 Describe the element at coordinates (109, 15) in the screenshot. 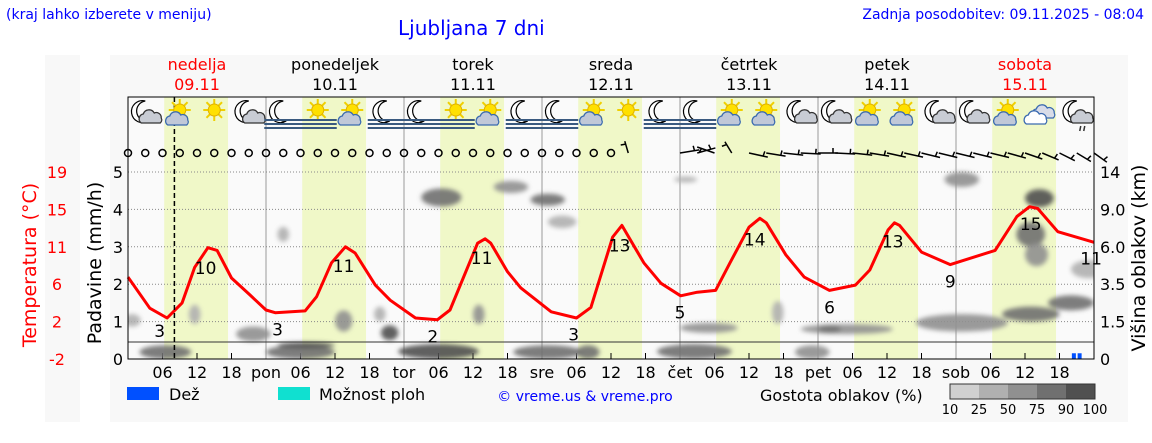

I see `location-hint: (kraj lahko izberete v meniju)` at that location.